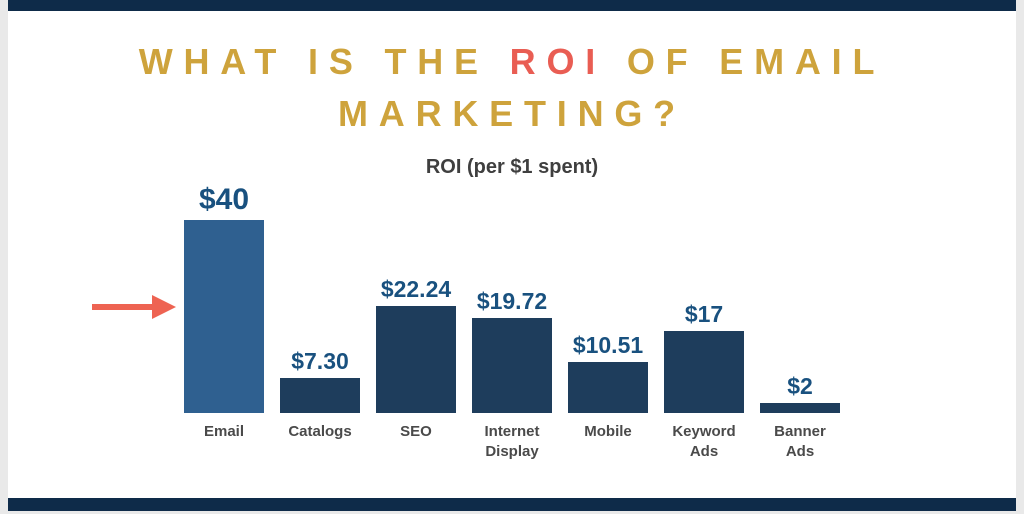 This screenshot has height=514, width=1024. I want to click on chart-title: ROI (per $1 spent), so click(512, 167).